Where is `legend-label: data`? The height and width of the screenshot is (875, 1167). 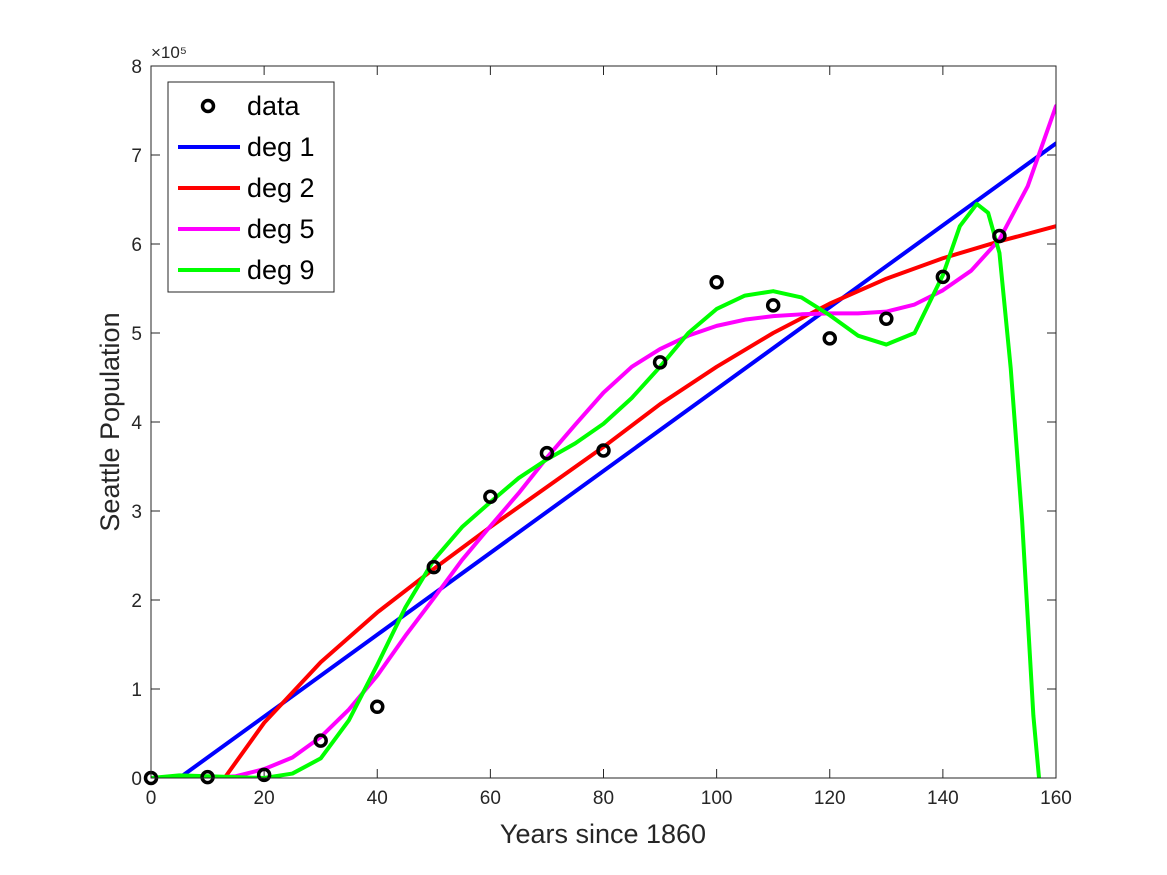
legend-label: data is located at coordinates (274, 106).